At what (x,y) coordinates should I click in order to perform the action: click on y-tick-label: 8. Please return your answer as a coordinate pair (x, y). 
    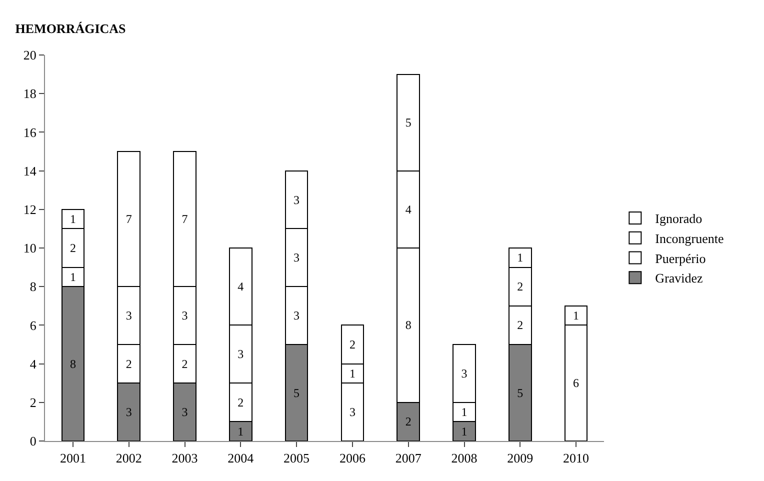
    Looking at the image, I should click on (33, 286).